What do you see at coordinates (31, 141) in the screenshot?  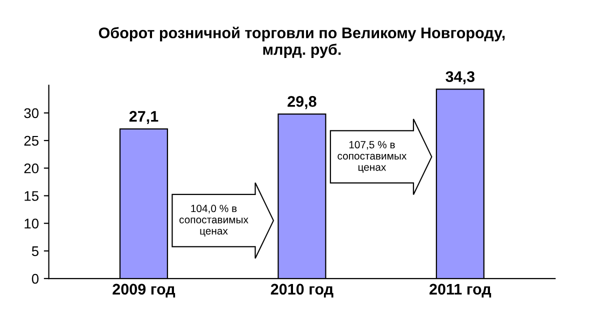 I see `y-tick-label: 25` at bounding box center [31, 141].